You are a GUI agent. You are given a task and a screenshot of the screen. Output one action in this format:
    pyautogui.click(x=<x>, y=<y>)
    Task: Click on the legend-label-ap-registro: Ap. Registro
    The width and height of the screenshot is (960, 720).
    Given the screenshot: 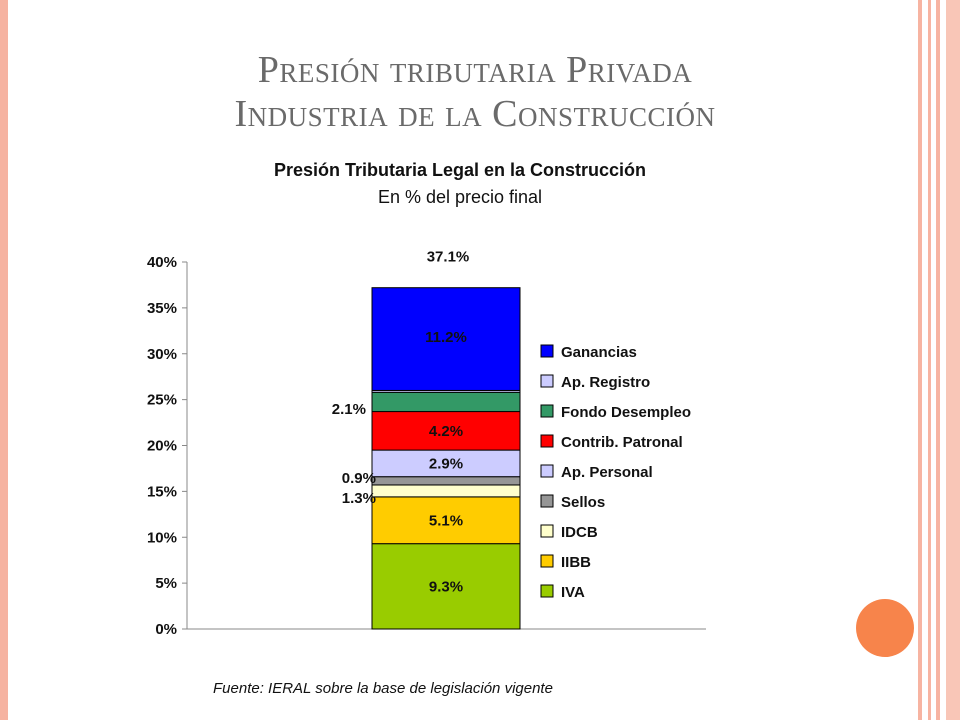 What is the action you would take?
    pyautogui.click(x=605, y=382)
    